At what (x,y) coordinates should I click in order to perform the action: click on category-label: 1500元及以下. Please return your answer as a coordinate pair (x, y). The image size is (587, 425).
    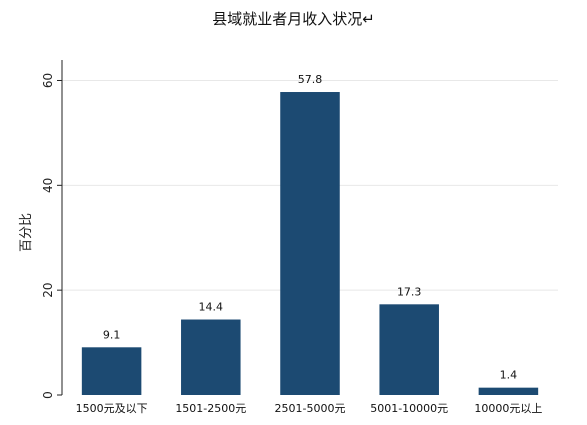
    Looking at the image, I should click on (112, 408).